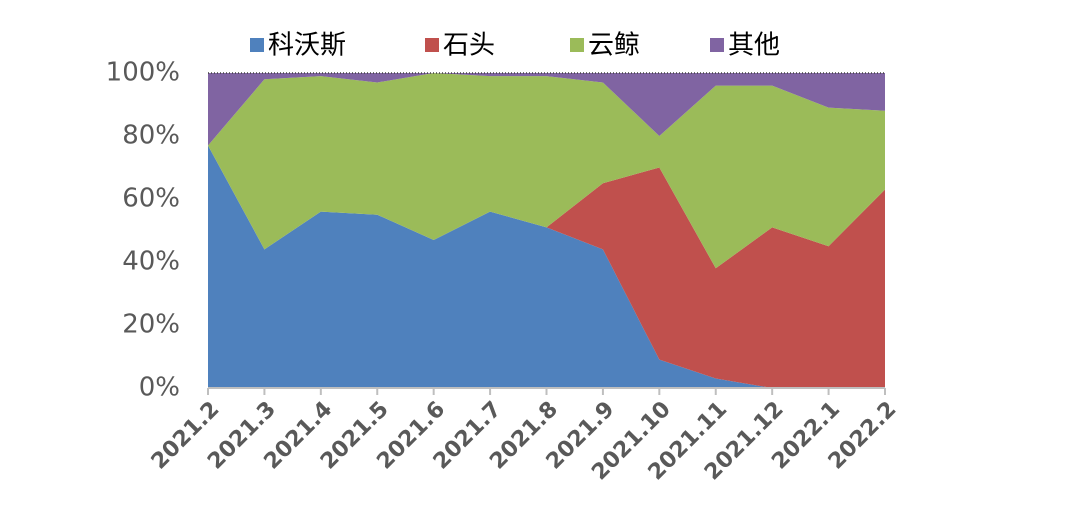 This screenshot has width=1080, height=521. I want to click on legend-label: 科沃斯, so click(307, 46).